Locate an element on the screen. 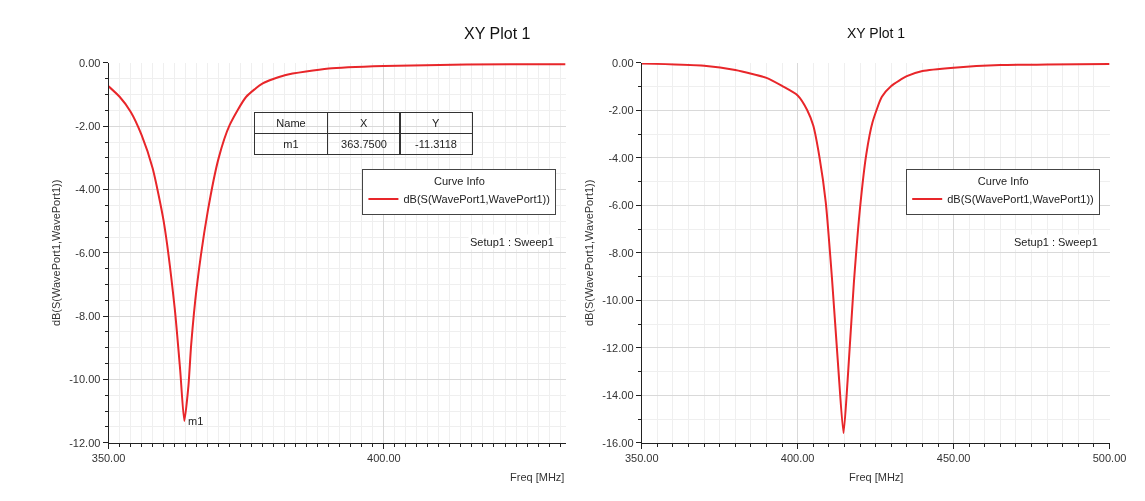 Image resolution: width=1145 pixels, height=501 pixels. annotation: Y is located at coordinates (436, 123).